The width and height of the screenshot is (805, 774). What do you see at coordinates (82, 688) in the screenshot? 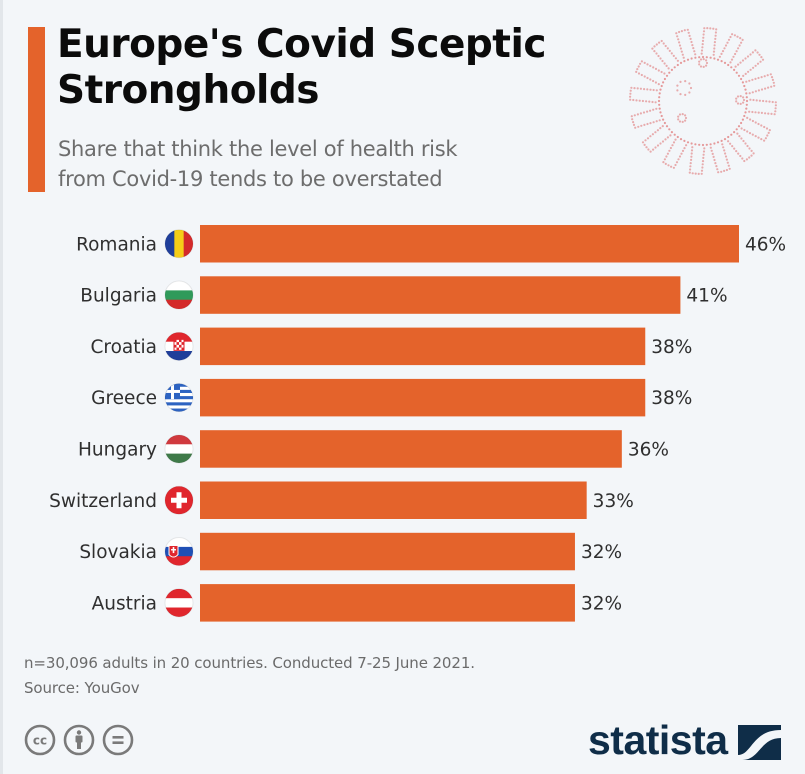
I see `source-note: Source: YouGov` at bounding box center [82, 688].